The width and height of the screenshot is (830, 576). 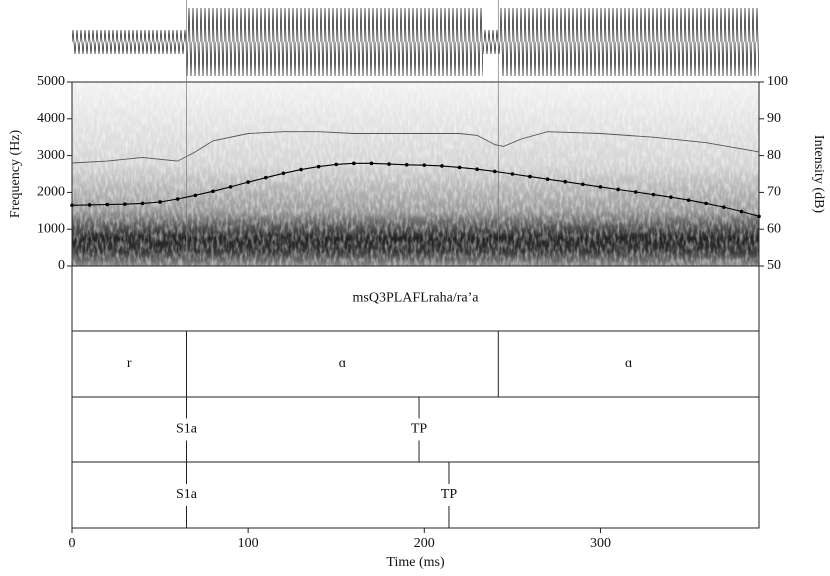 What do you see at coordinates (61, 265) in the screenshot?
I see `y-tick-label: 0` at bounding box center [61, 265].